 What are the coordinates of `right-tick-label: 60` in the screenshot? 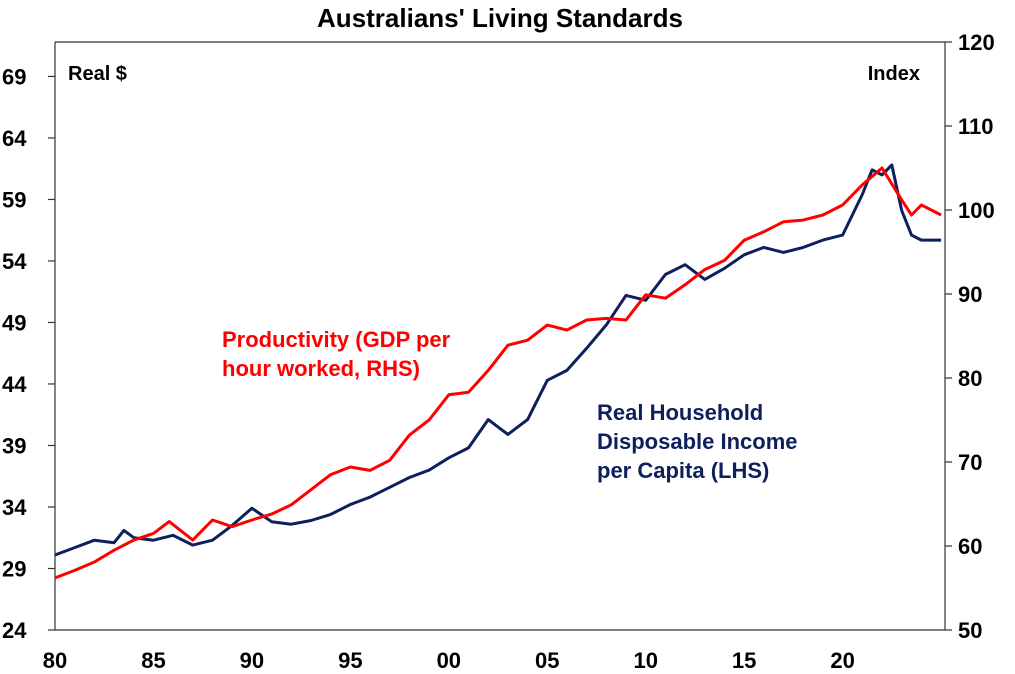 It's located at (970, 546).